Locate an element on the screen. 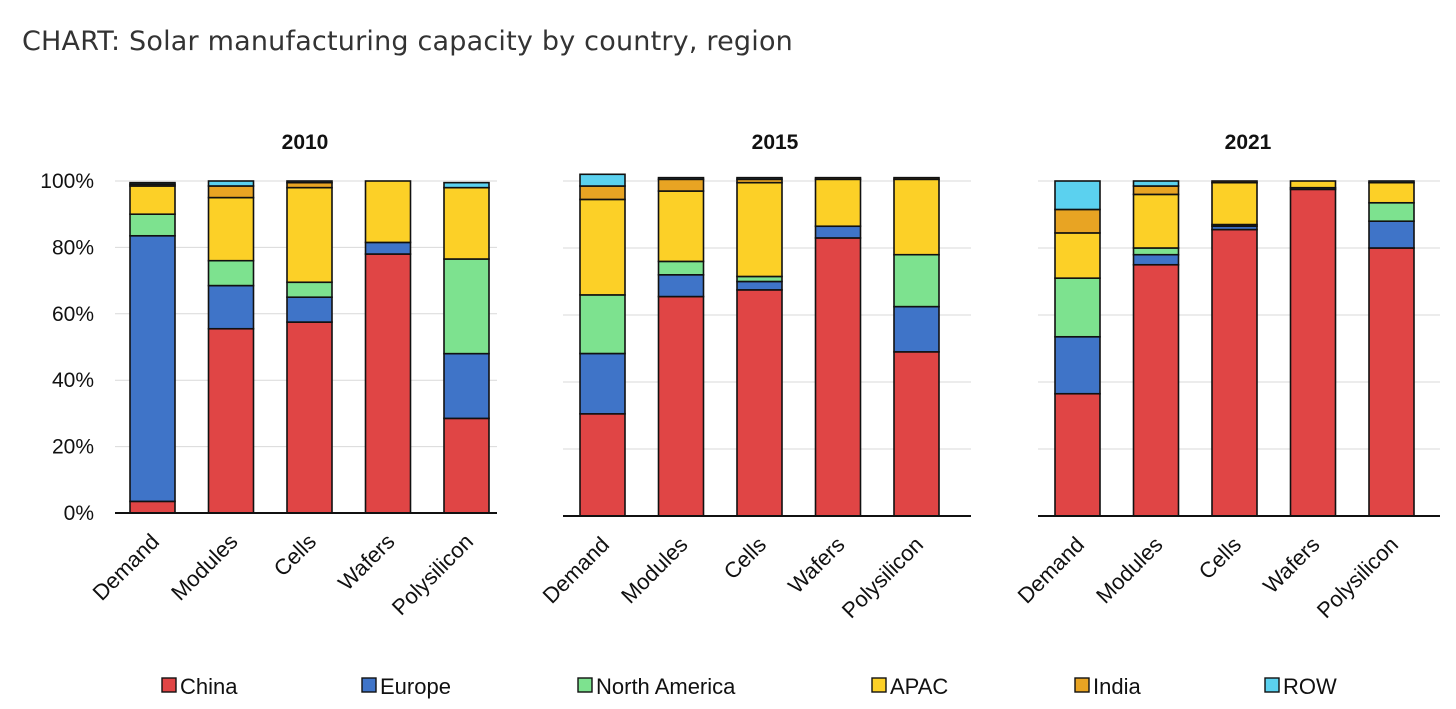 The image size is (1456, 709). panel-title: 2010 is located at coordinates (305, 142).